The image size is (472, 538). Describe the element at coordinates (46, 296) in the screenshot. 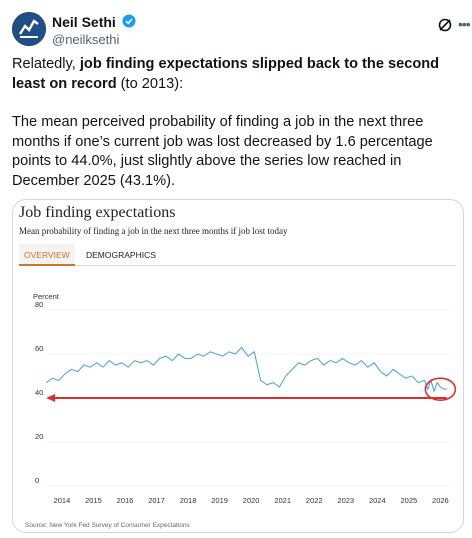

I see `y-axis-unit-label: Percent` at that location.